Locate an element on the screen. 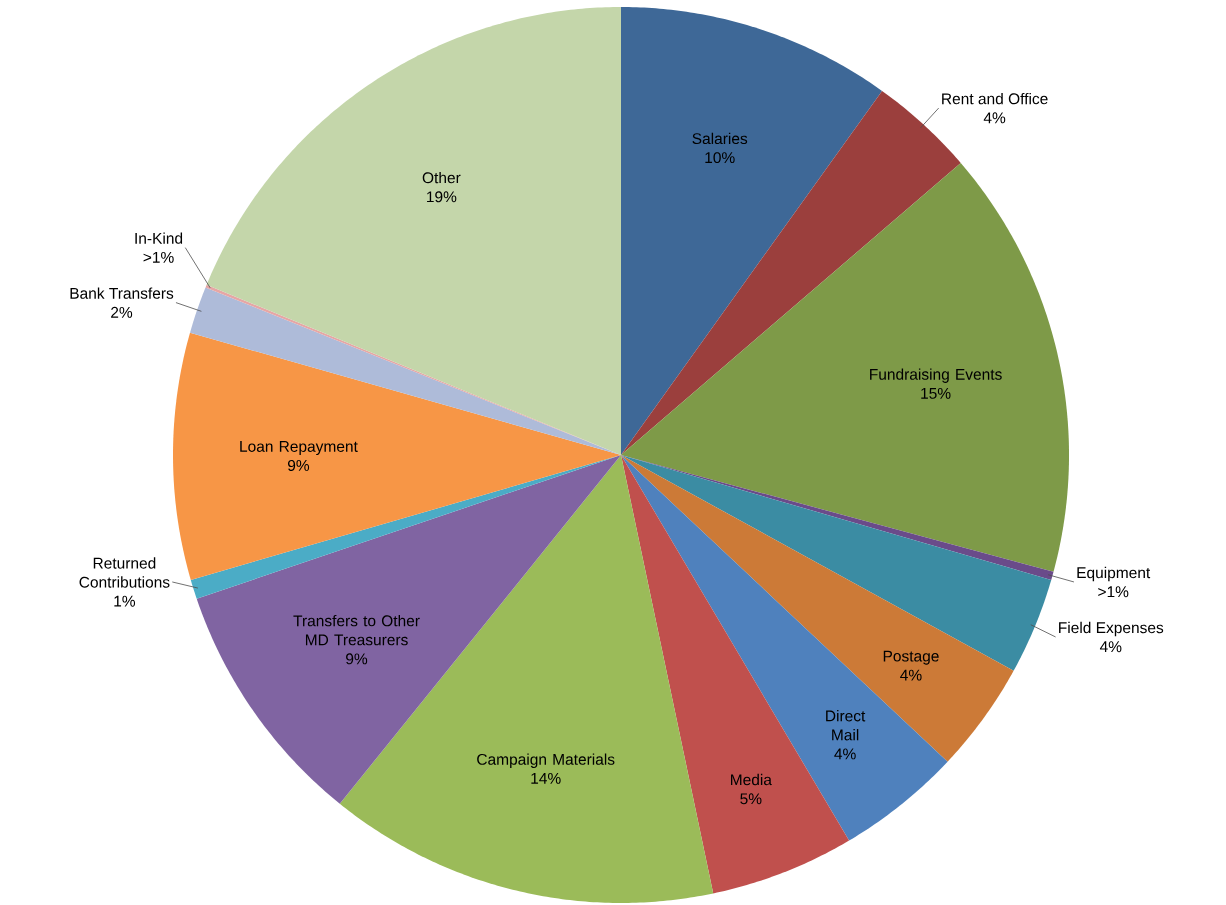 Image resolution: width=1226 pixels, height=905 pixels. slice-label: Campaign Materials is located at coordinates (546, 760).